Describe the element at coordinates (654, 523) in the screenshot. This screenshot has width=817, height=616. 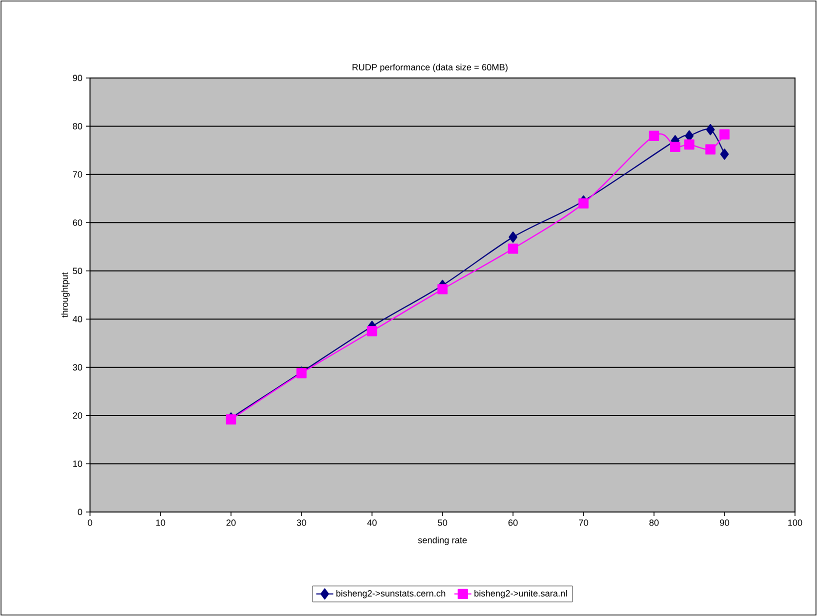
I see `x-tick-label: 80` at that location.